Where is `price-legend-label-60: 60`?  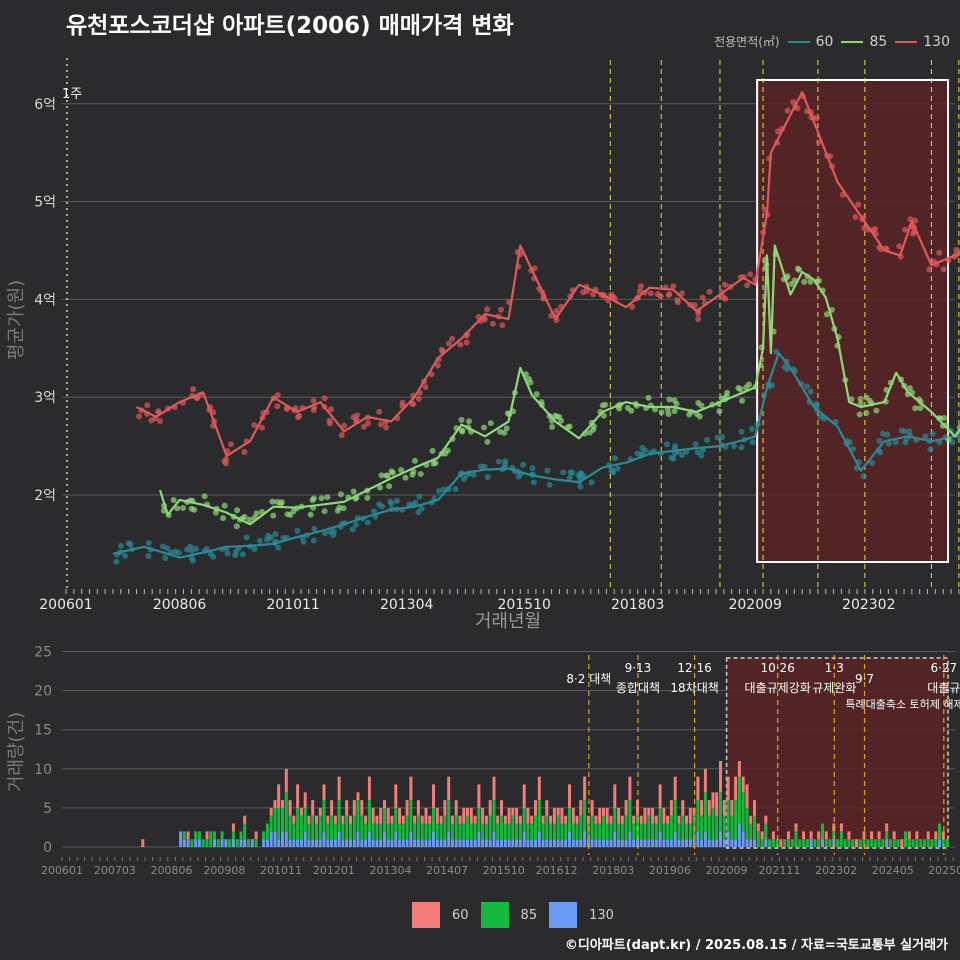
price-legend-label-60: 60 is located at coordinates (824, 41).